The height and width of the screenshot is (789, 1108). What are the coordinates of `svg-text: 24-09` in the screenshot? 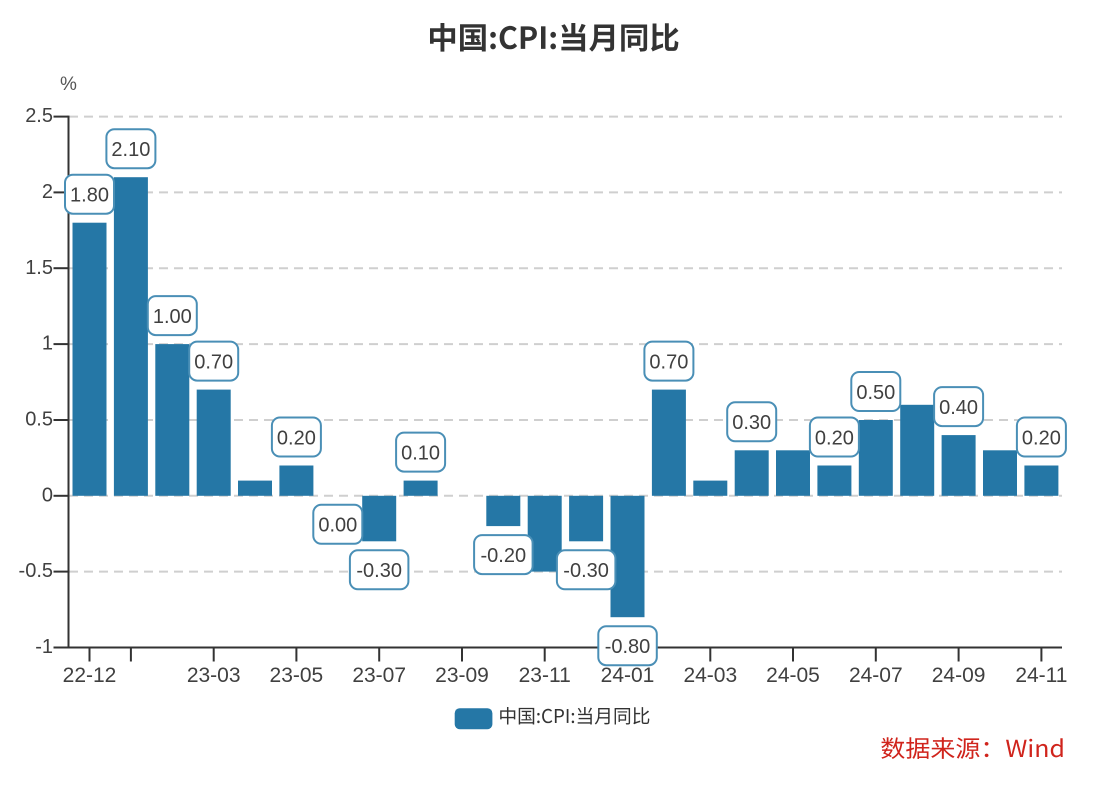 It's located at (959, 675).